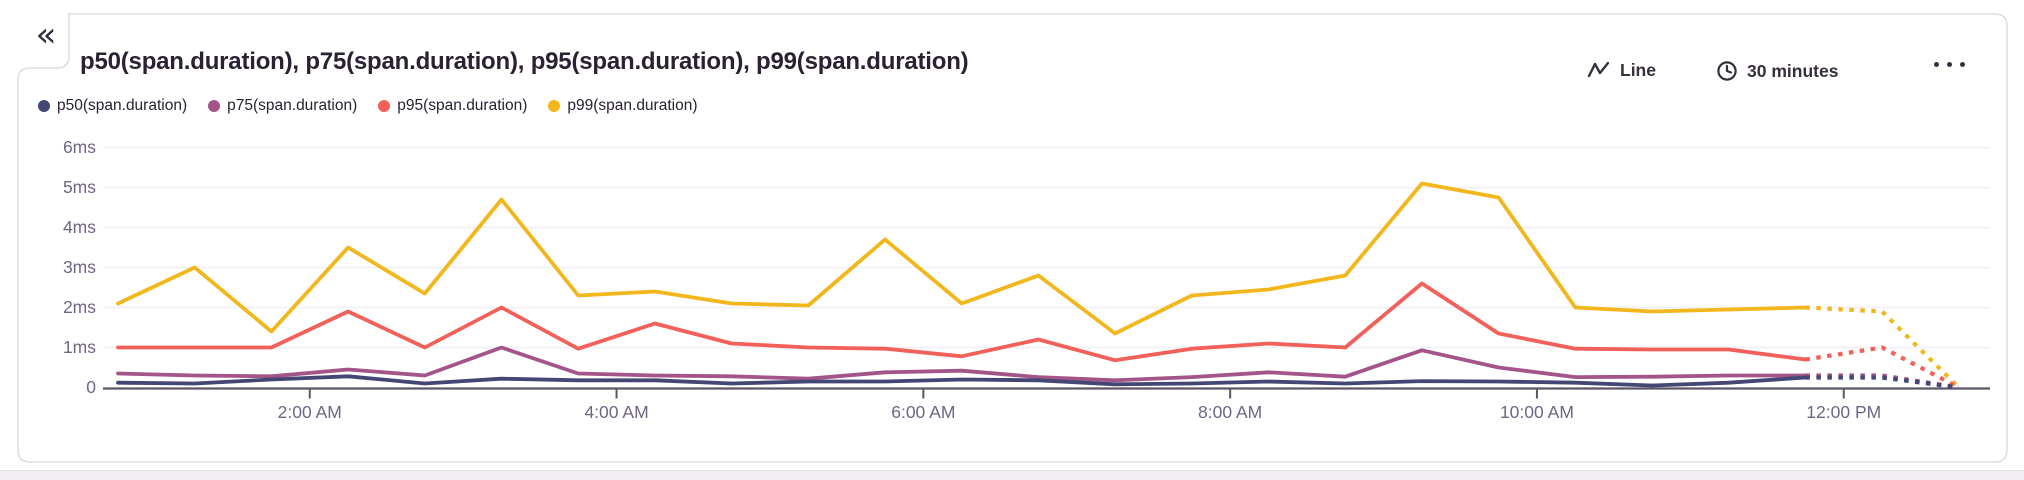 The width and height of the screenshot is (2024, 480). Describe the element at coordinates (292, 105) in the screenshot. I see `legend-label: p75(span.duration)` at that location.